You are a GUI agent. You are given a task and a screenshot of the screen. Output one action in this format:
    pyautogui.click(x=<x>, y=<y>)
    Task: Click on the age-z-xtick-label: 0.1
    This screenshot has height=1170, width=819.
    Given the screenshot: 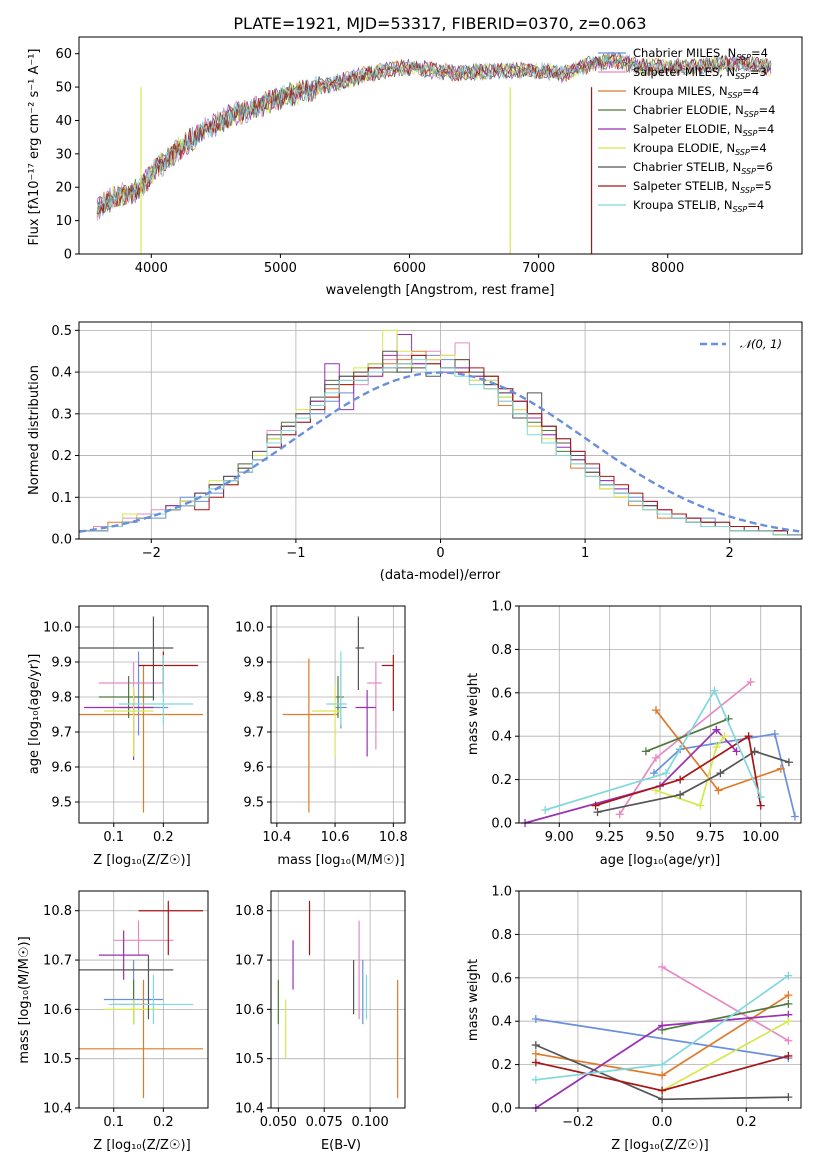 What is the action you would take?
    pyautogui.click(x=113, y=837)
    